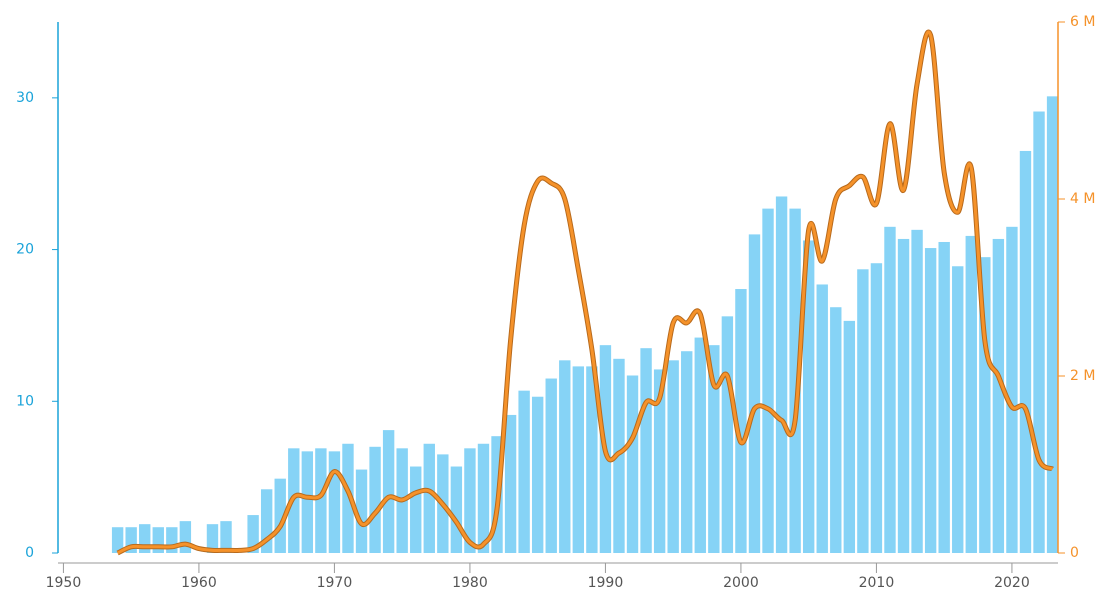 This screenshot has height=600, width=1113. Describe the element at coordinates (470, 583) in the screenshot. I see `x-tick-label: 1980` at that location.